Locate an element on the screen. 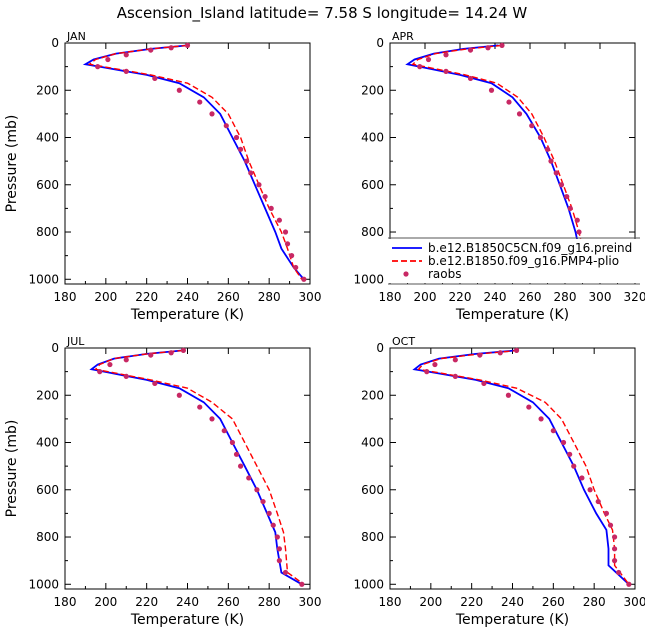 This screenshot has height=640, width=645. y-tick-label: 1000 is located at coordinates (43, 279).